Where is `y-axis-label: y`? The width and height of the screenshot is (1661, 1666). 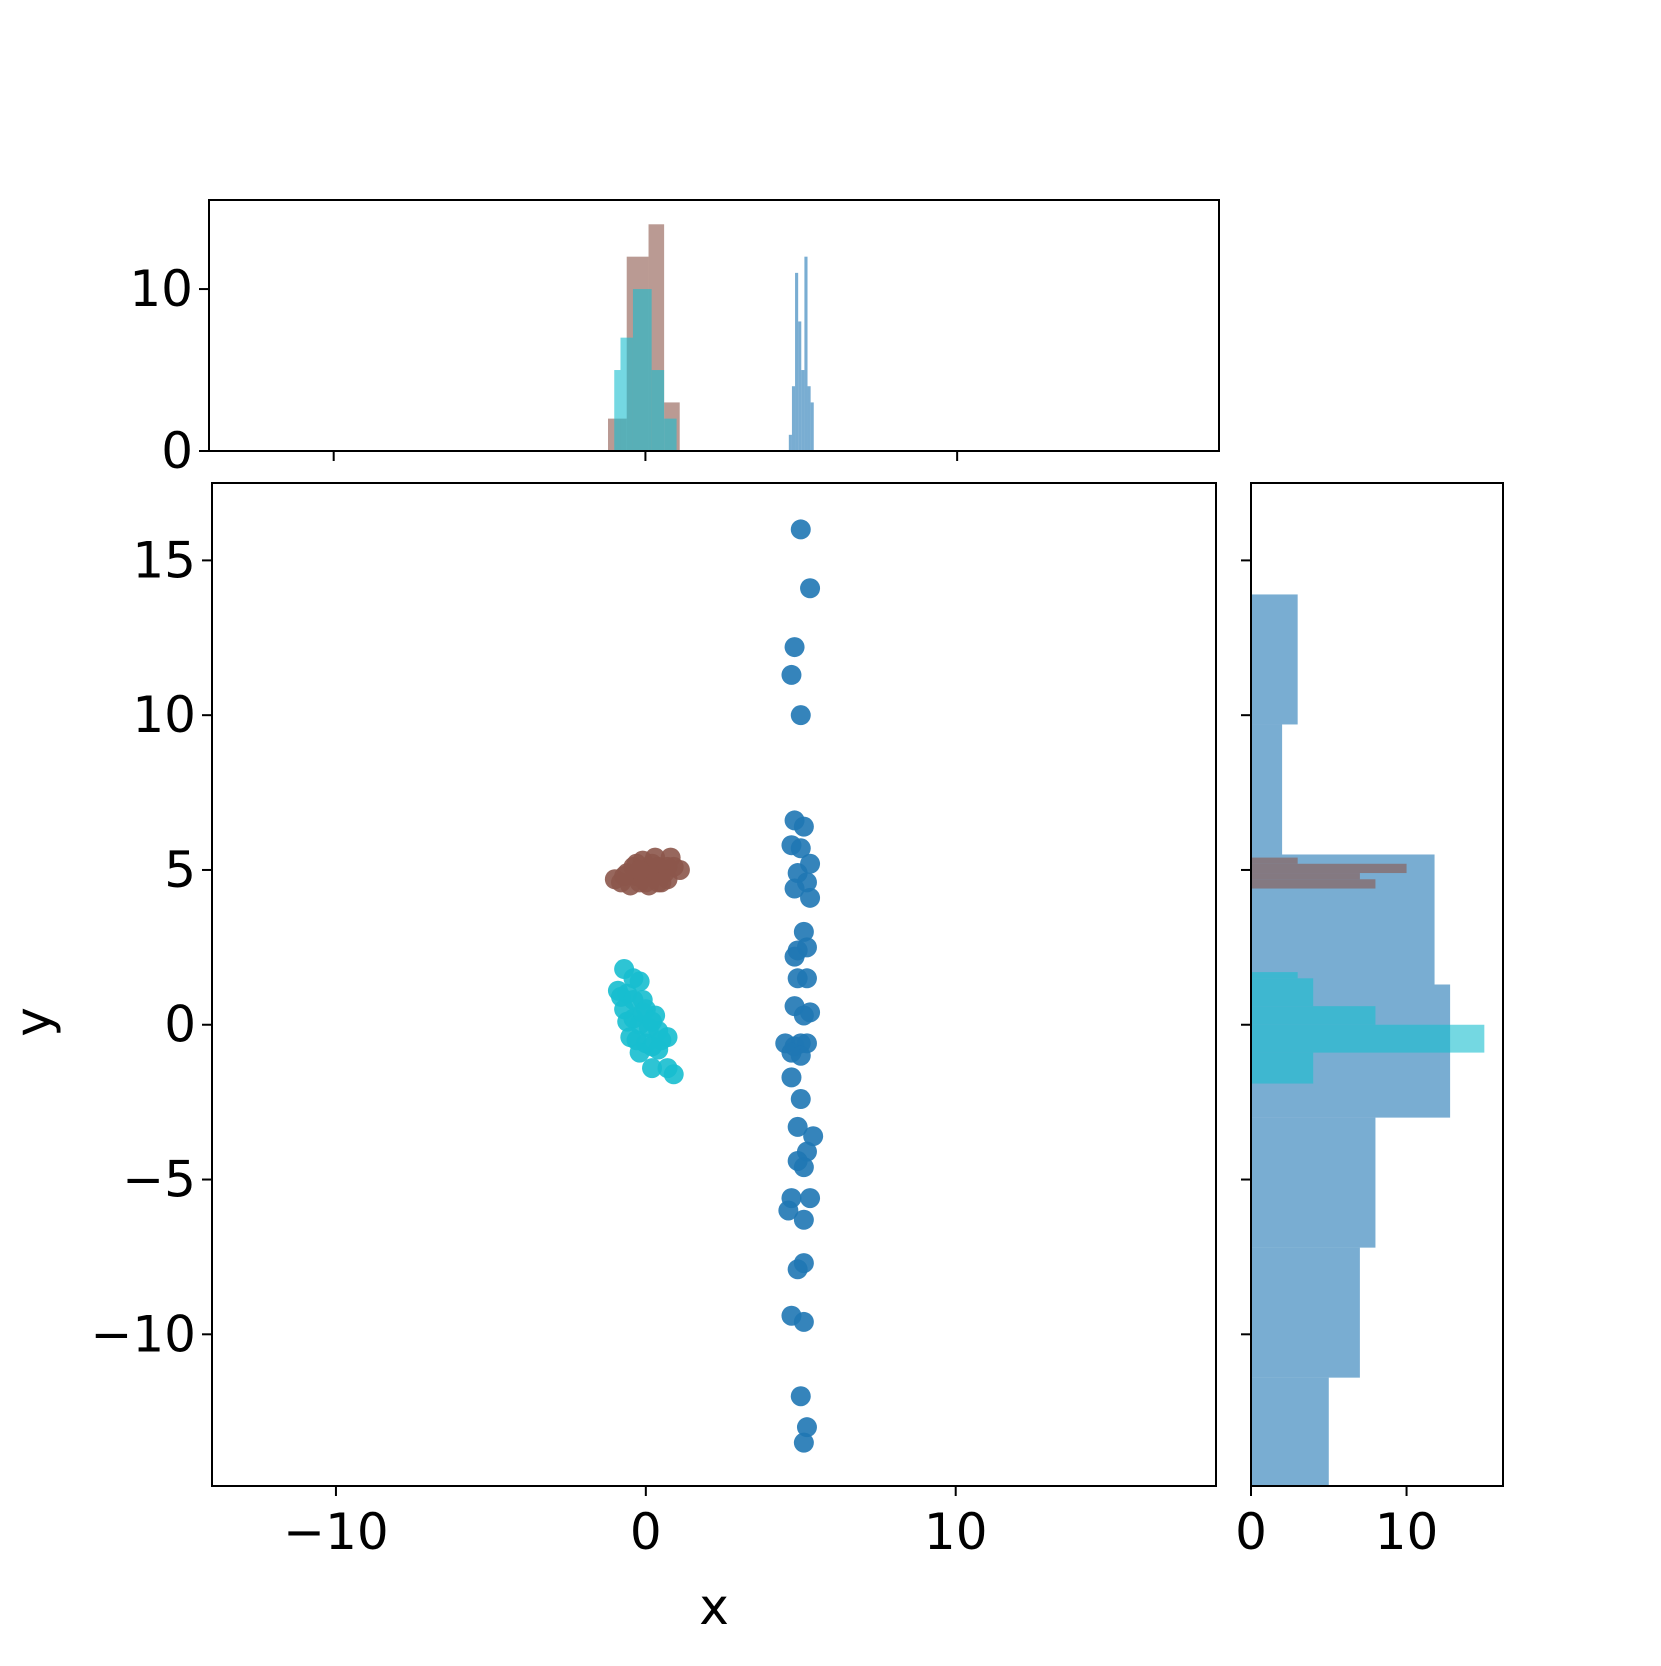 y-axis-label: y is located at coordinates (33, 1022).